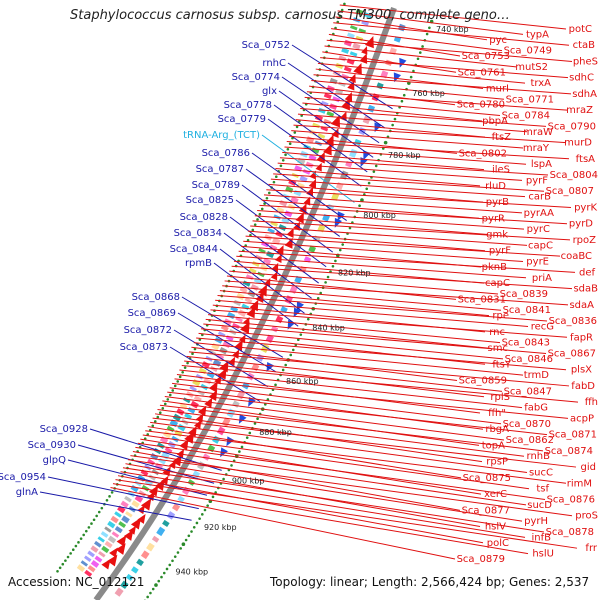 The height and width of the screenshot is (600, 600). Describe the element at coordinates (487, 478) in the screenshot. I see `right-gene-label: Sca_0875` at that location.